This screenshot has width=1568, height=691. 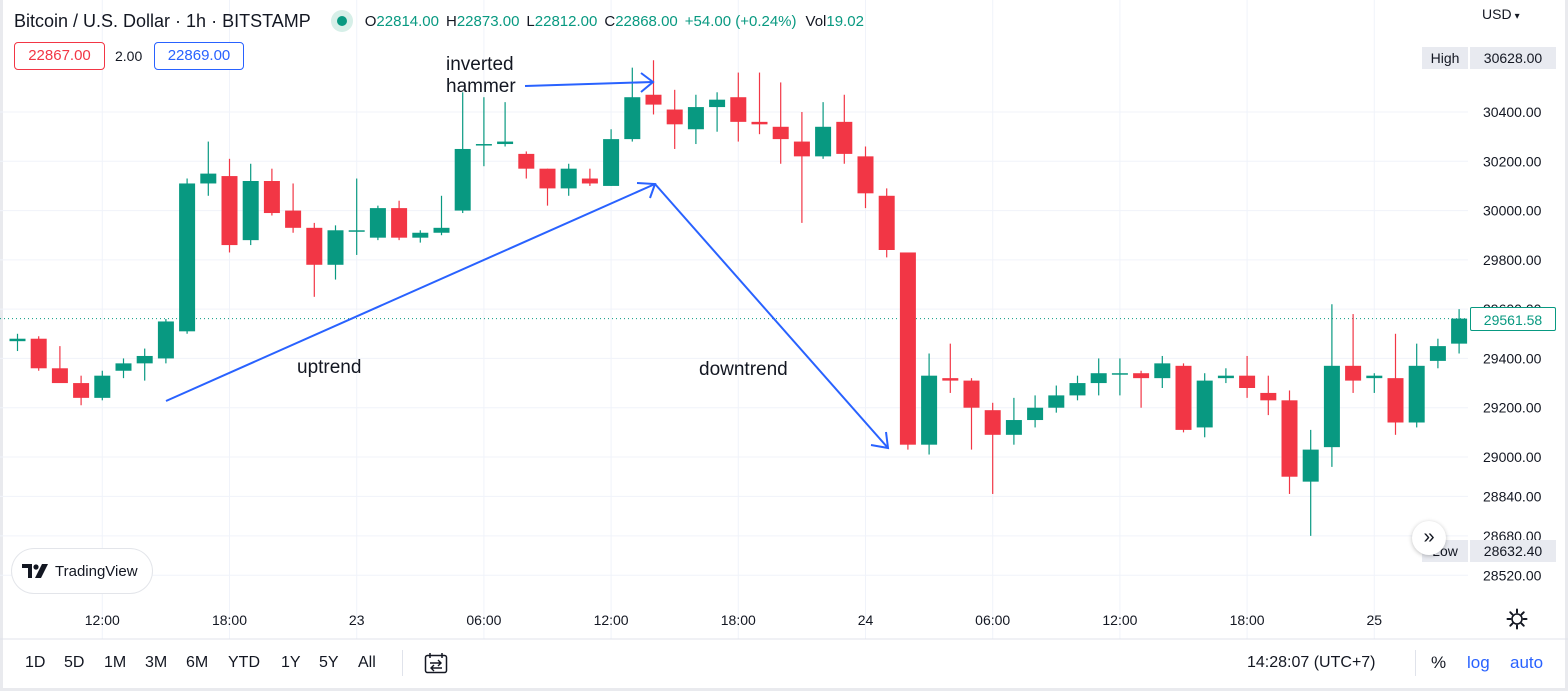 What do you see at coordinates (74, 662) in the screenshot?
I see `range-5d-button: 5D` at bounding box center [74, 662].